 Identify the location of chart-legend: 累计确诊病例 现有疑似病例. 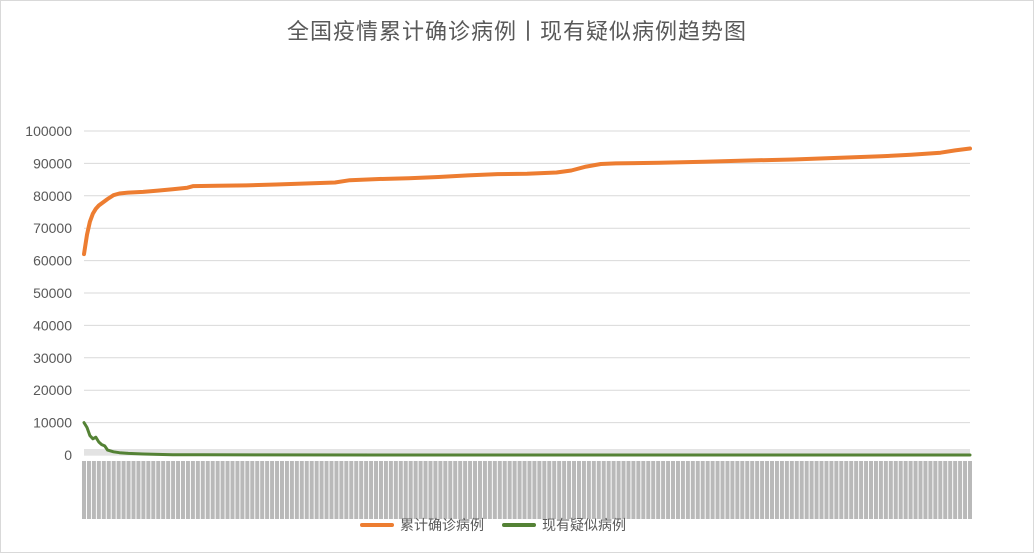
(493, 525).